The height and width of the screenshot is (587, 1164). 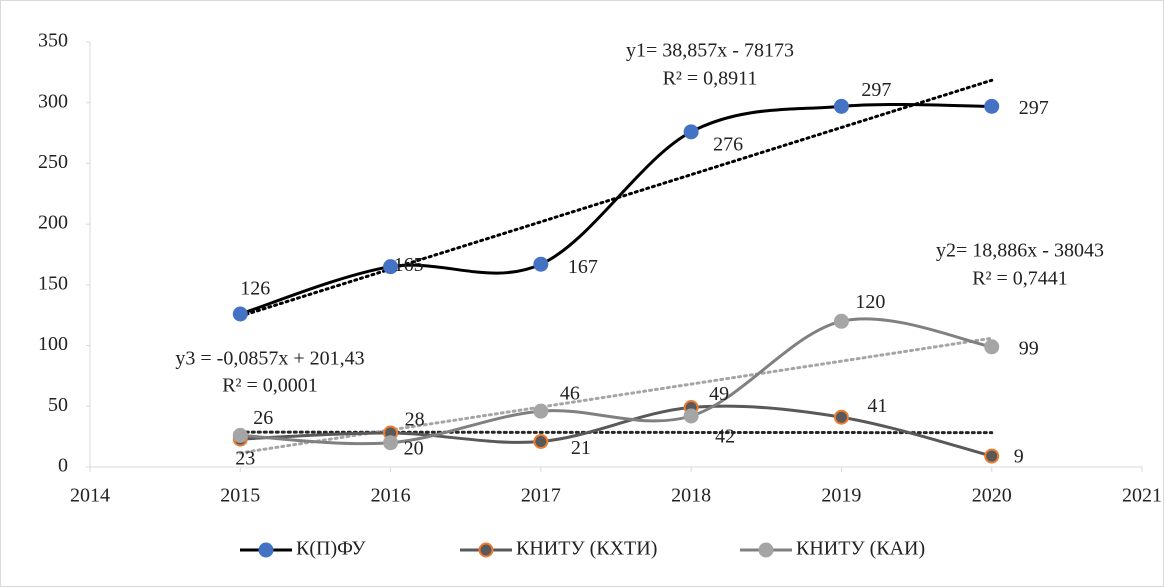 I want to click on data-label: 165, so click(x=409, y=265).